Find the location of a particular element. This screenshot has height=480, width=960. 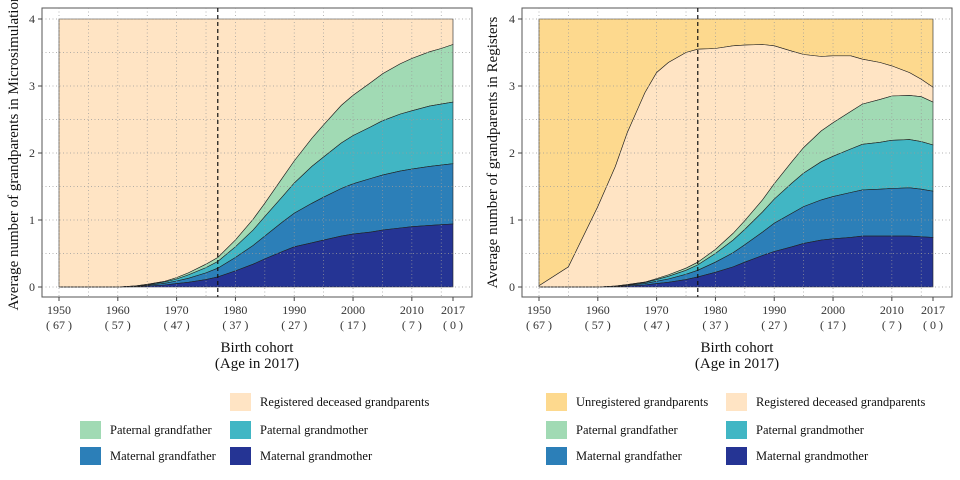

legend-label: Unregistered grandparents is located at coordinates (642, 402).